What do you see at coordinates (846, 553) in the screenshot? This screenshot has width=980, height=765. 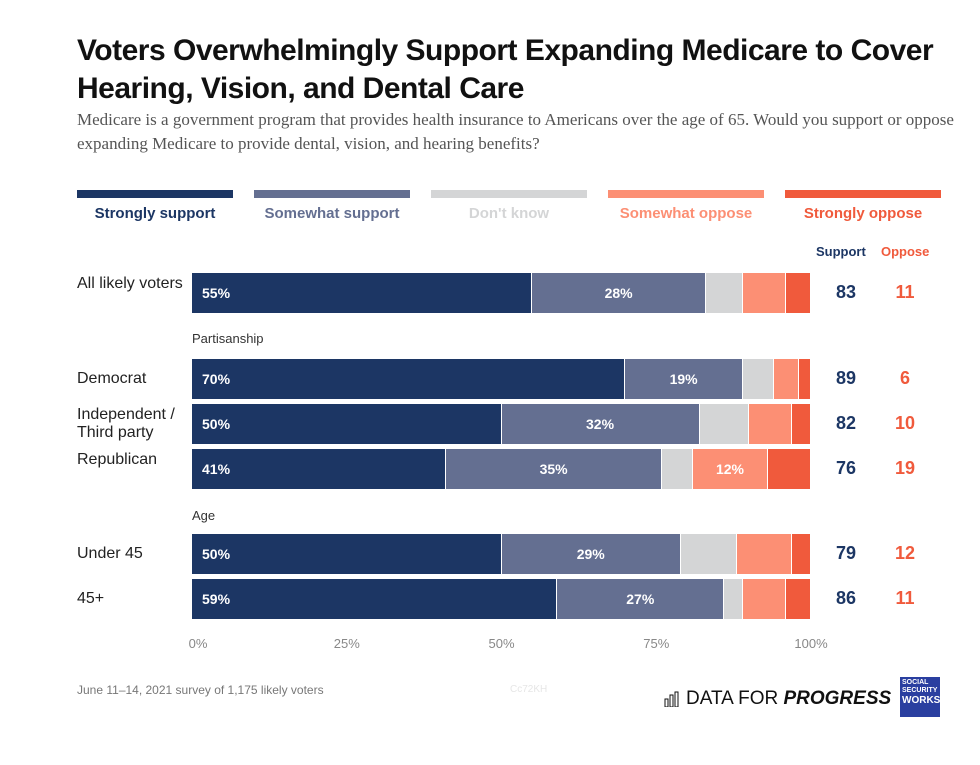 I see `support-value: 79` at bounding box center [846, 553].